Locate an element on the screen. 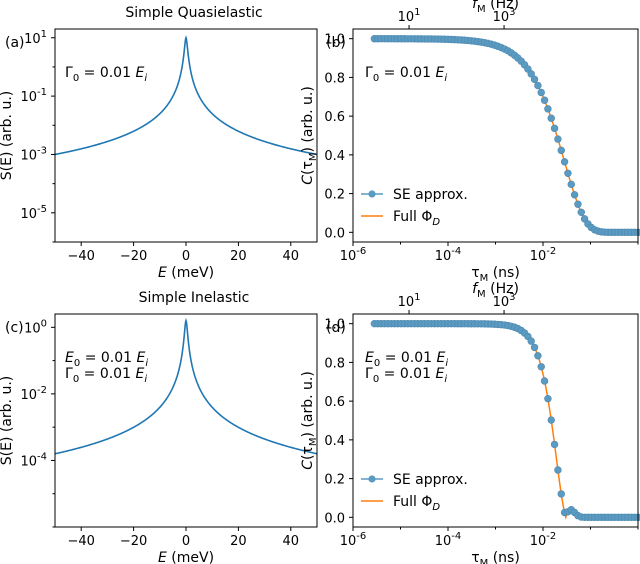 This screenshot has height=564, width=640. y-tick-label: 10⁻² is located at coordinates (33, 394).